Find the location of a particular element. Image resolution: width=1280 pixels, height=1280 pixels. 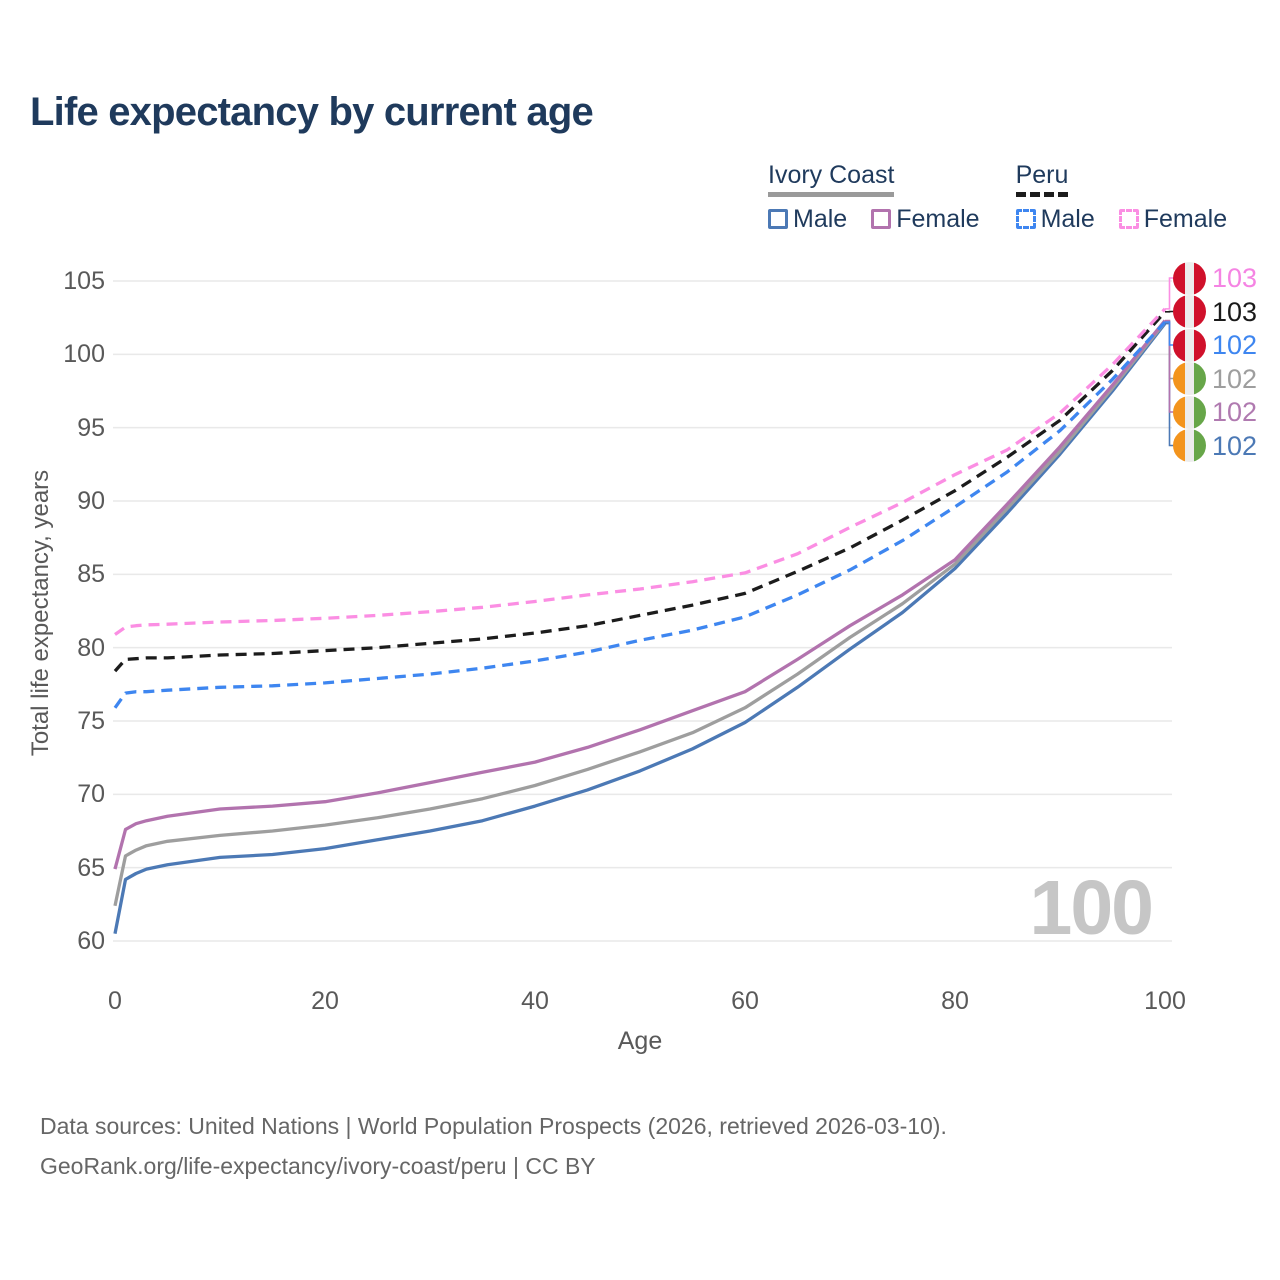

legend-item-peru-male: Male is located at coordinates (1055, 219).